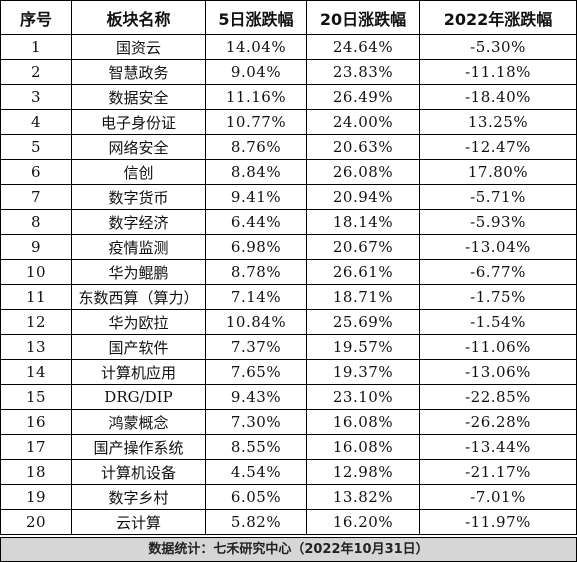 Image resolution: width=577 pixels, height=562 pixels. I want to click on cell-2022-change: -11.18%, so click(498, 72).